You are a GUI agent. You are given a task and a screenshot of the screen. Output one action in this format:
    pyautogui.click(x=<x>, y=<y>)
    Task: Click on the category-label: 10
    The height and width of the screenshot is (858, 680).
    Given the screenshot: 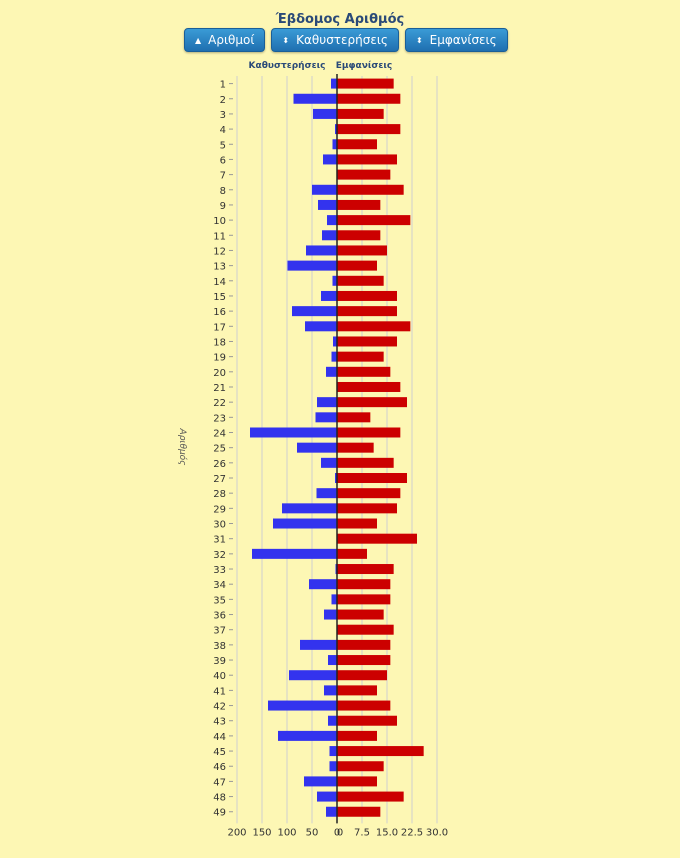 What is the action you would take?
    pyautogui.click(x=219, y=221)
    